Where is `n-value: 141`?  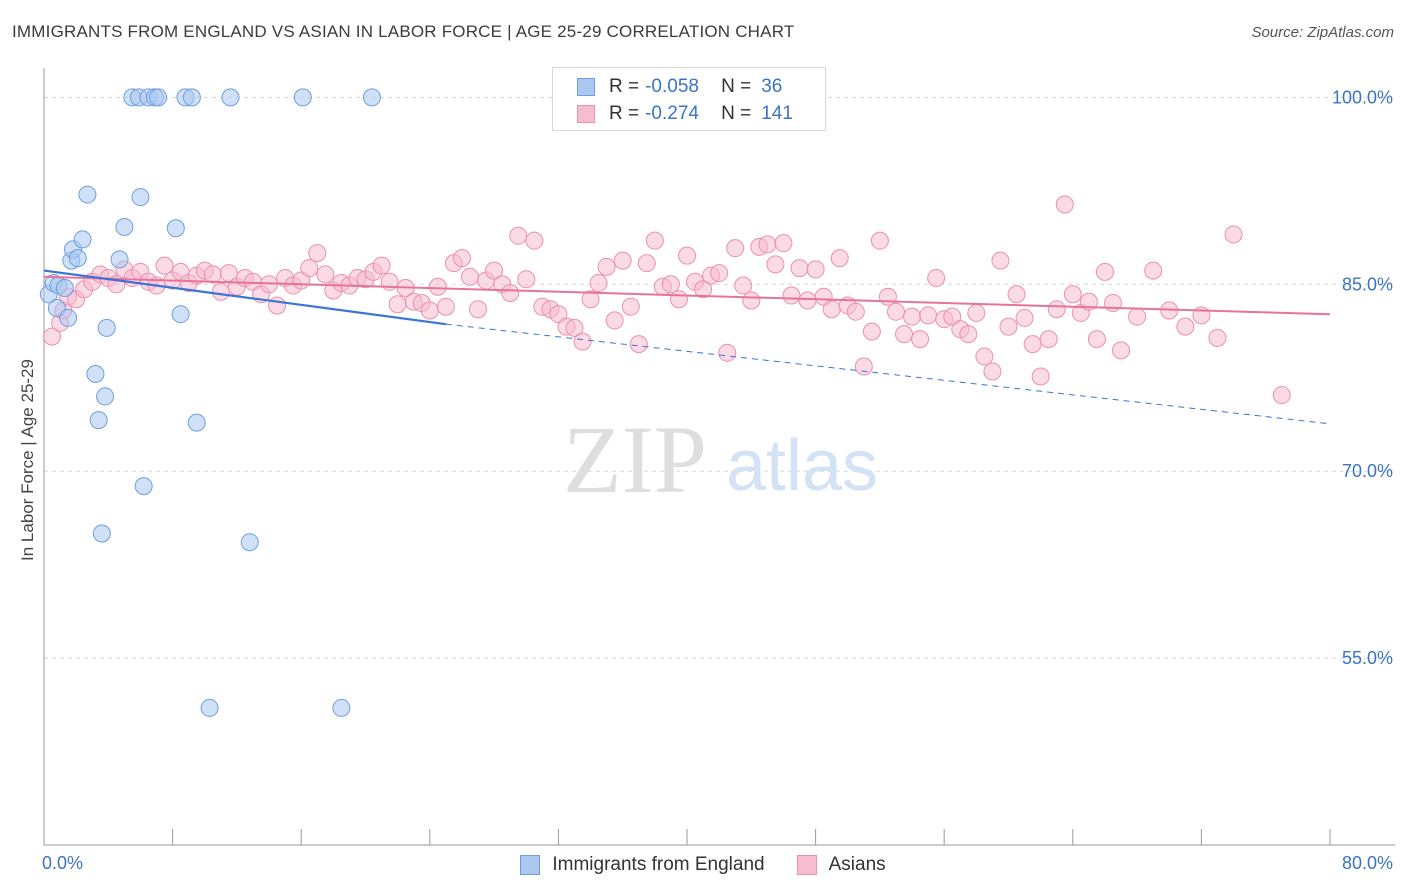
n-value: 141 is located at coordinates (777, 113).